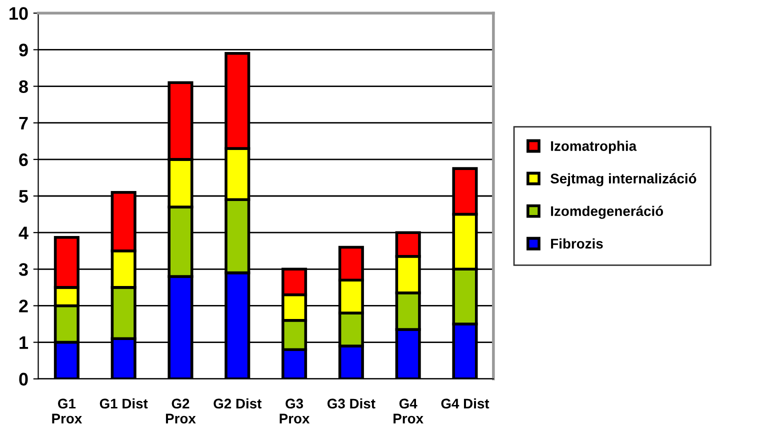 The width and height of the screenshot is (765, 438). Describe the element at coordinates (23, 87) in the screenshot. I see `y-tick-label: 8` at that location.